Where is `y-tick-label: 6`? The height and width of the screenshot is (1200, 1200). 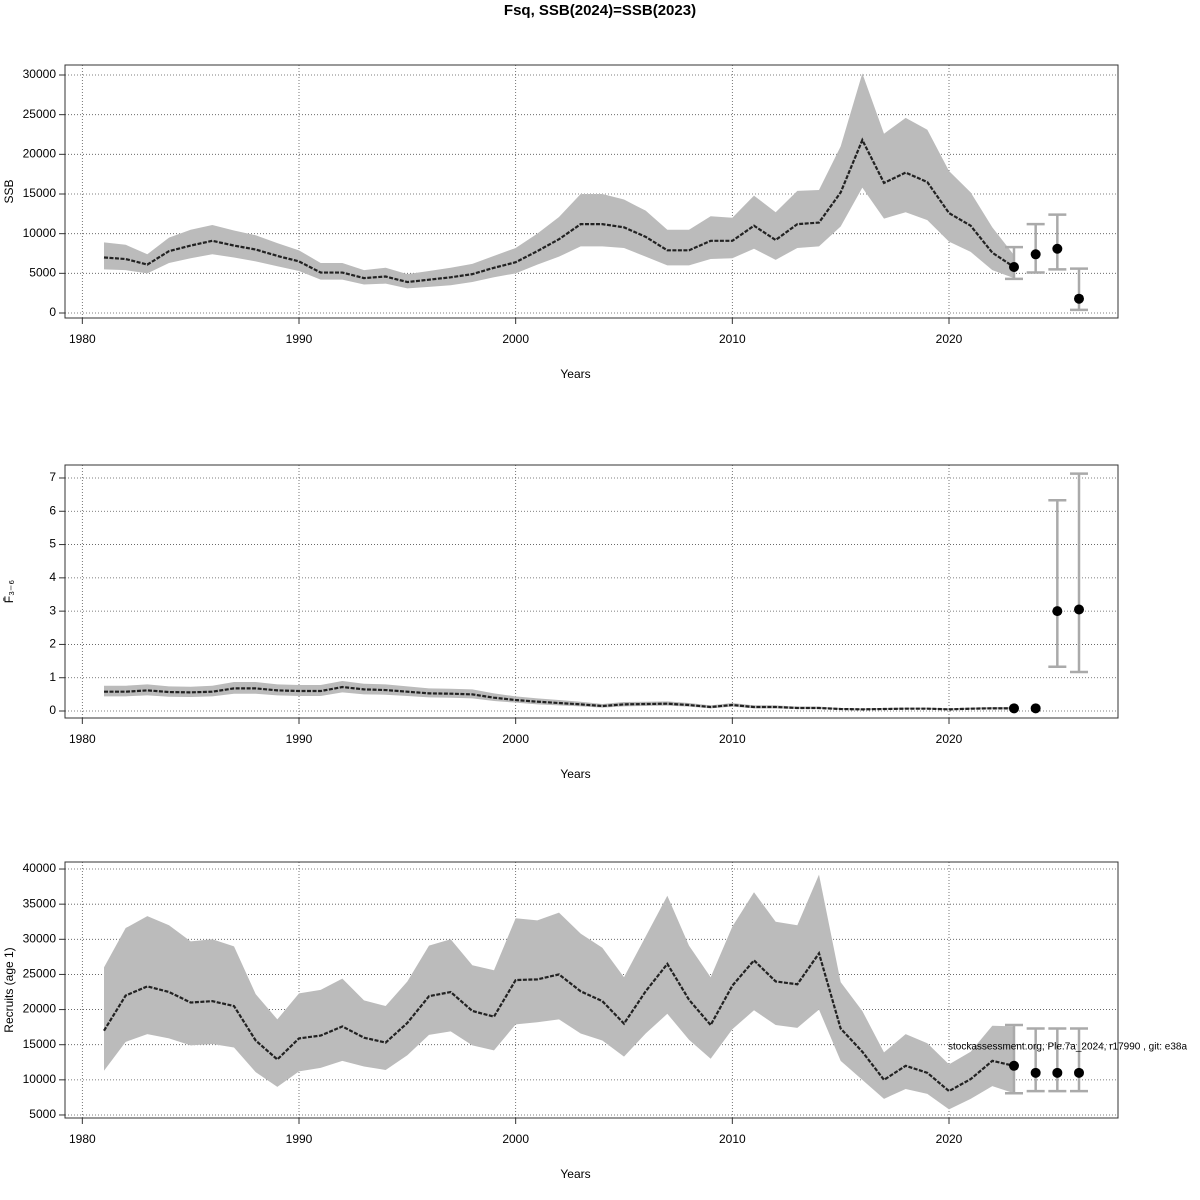
y-tick-label: 6 is located at coordinates (52, 510).